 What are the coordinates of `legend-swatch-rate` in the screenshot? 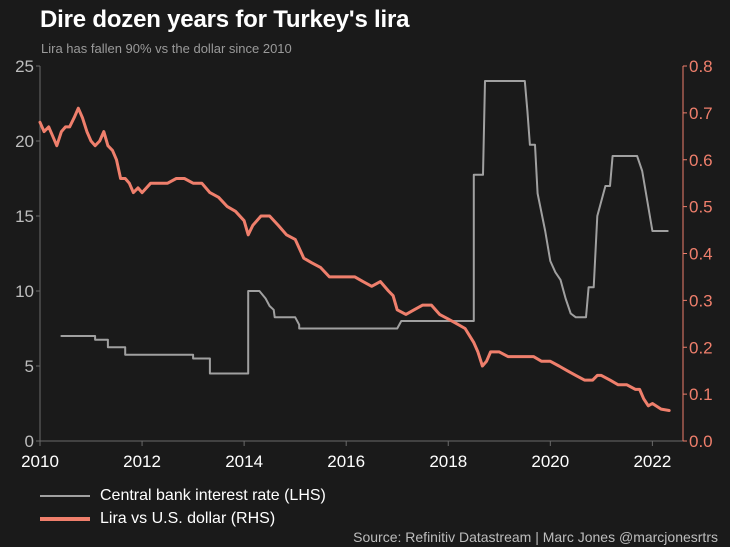 It's located at (65, 495).